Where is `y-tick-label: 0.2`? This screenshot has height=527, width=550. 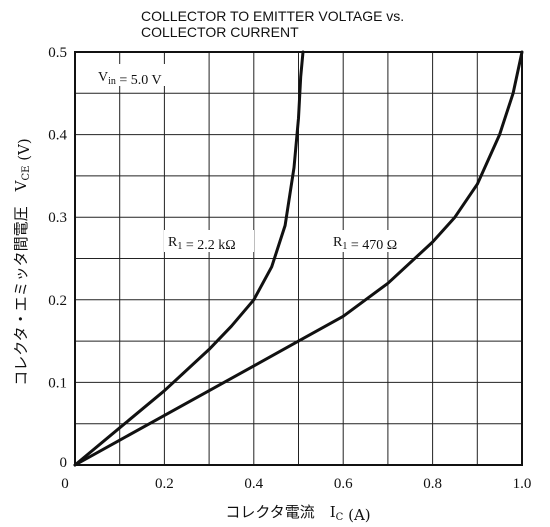 y-tick-label: 0.2 is located at coordinates (57, 301).